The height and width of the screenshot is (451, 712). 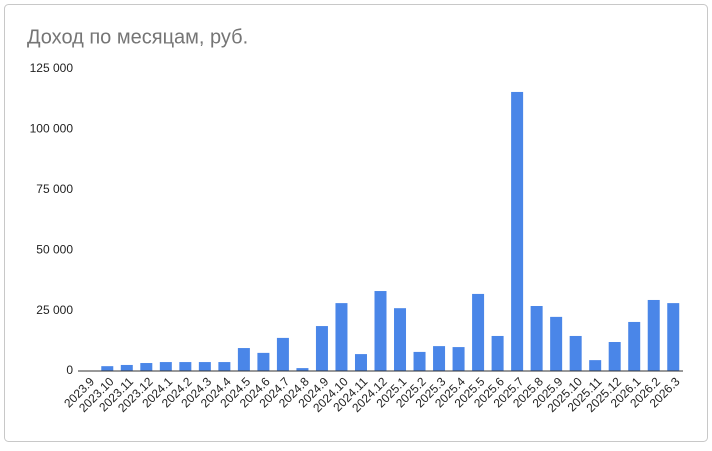 I want to click on y-tick-label: 75 000, so click(x=54, y=189).